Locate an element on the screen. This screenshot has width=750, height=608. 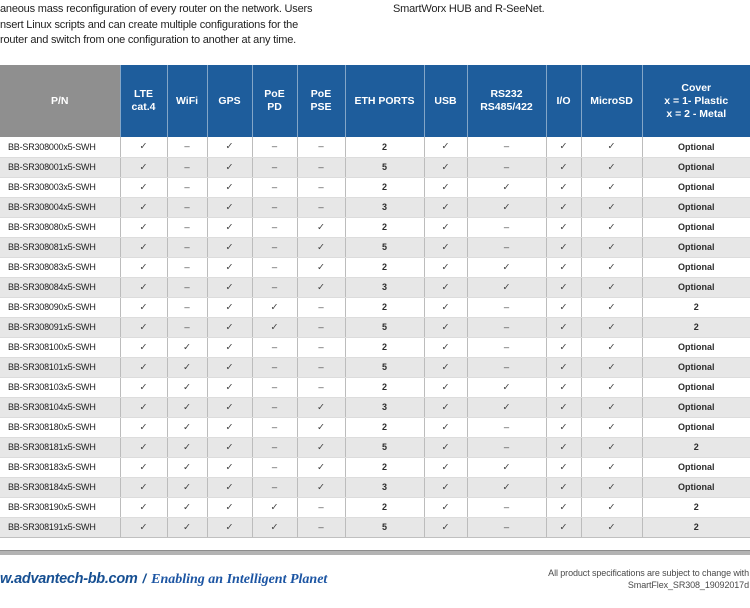
table-row: BB-SR308184x5-SWH ✓ ✓ ✓ – ✓ 3 ✓ ✓ ✓ ✓ Optional is located at coordinates (375, 487).